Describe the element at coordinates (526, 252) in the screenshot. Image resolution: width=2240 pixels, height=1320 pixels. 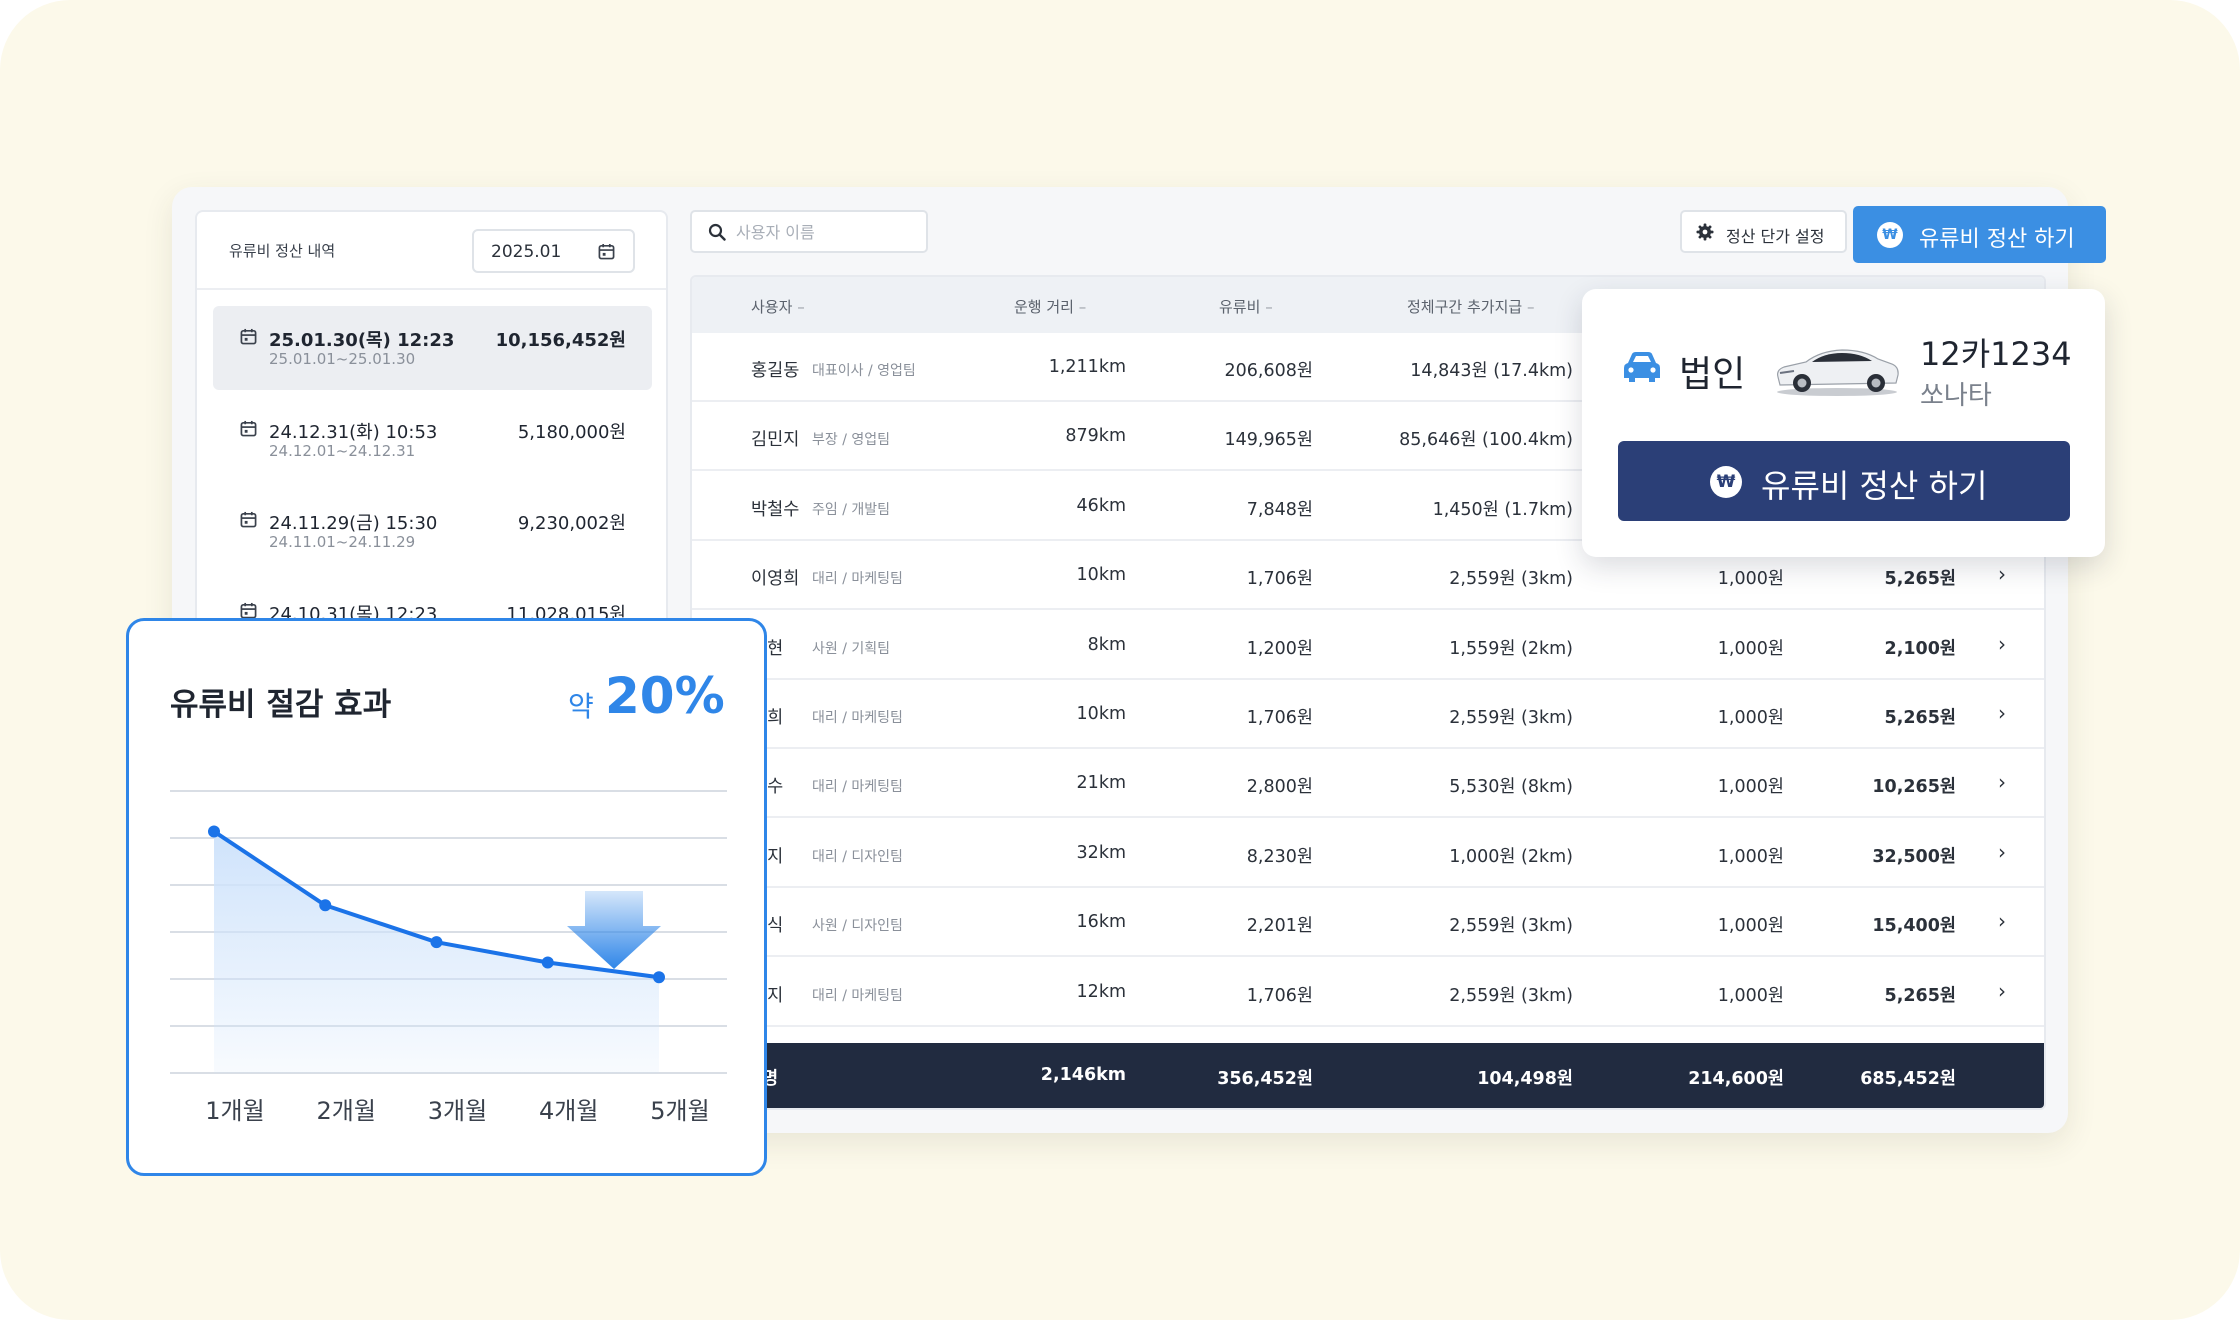
I see `month-value: 2025.01` at that location.